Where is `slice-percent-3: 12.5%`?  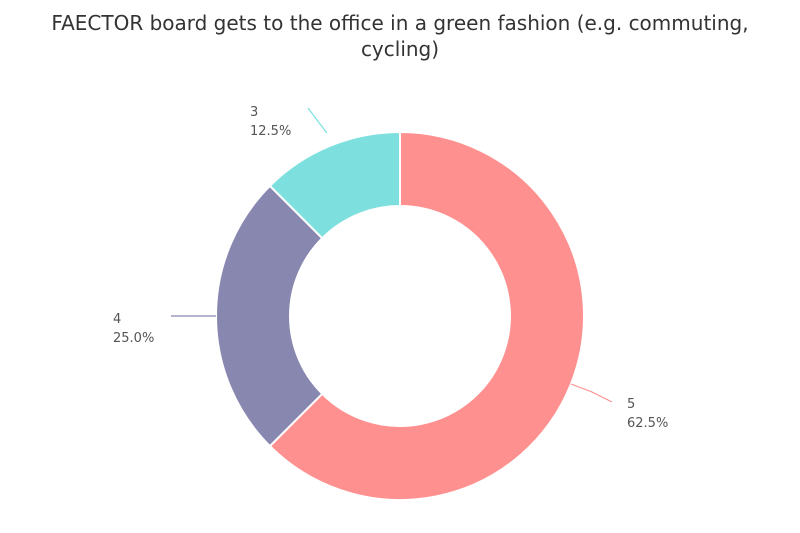
slice-percent-3: 12.5% is located at coordinates (270, 131).